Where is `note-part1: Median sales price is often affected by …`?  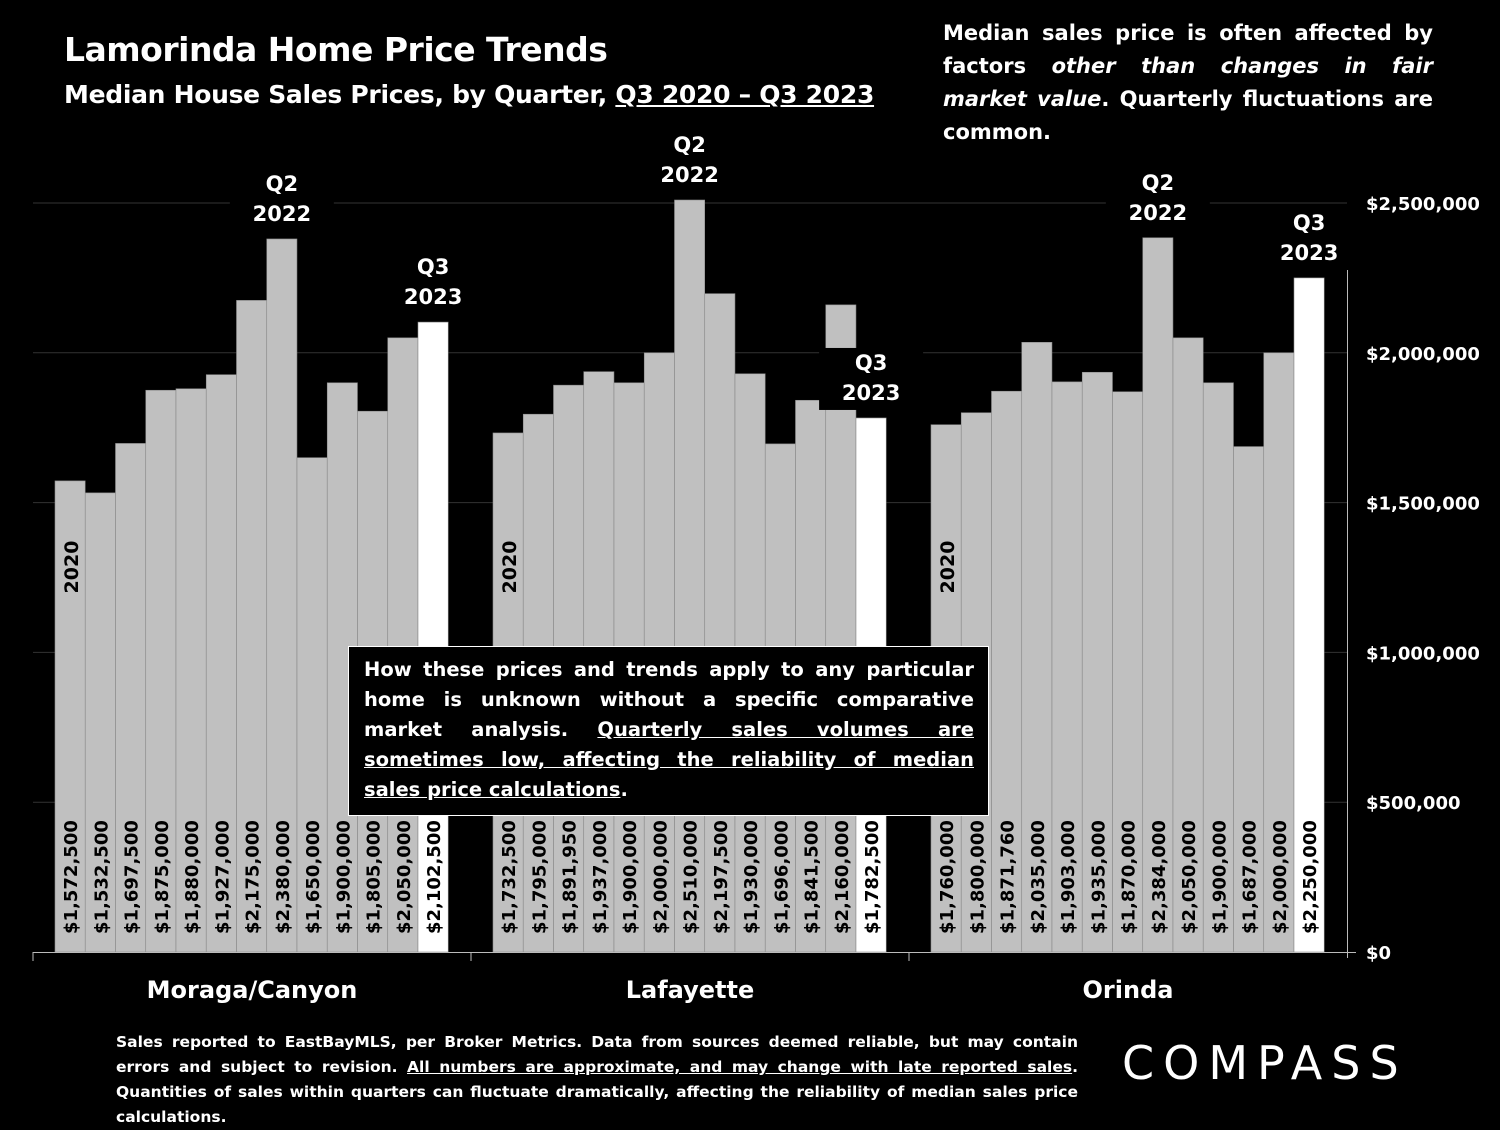 note-part1: Median sales price is often affected by … is located at coordinates (1188, 49).